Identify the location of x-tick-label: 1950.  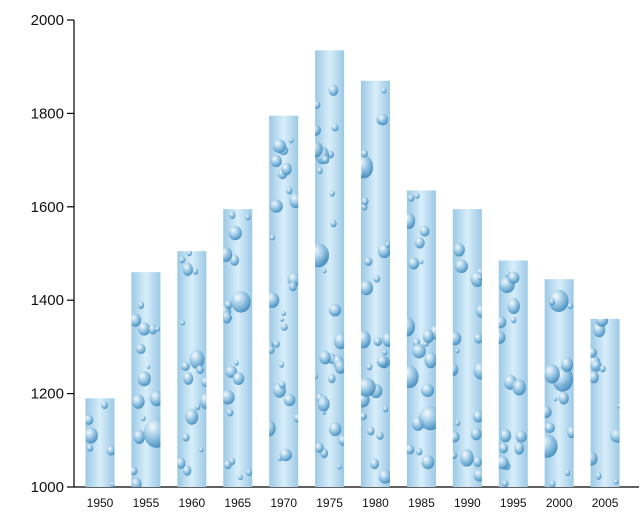
(100, 503).